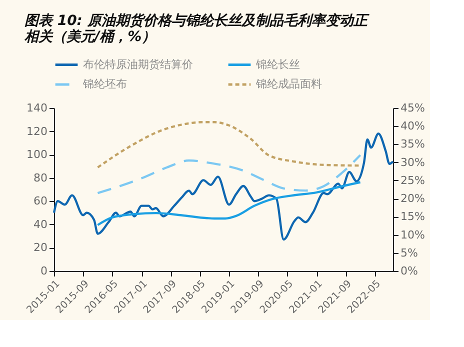  What do you see at coordinates (41, 247) in the screenshot?
I see `y-tick-label: 20` at bounding box center [41, 247].